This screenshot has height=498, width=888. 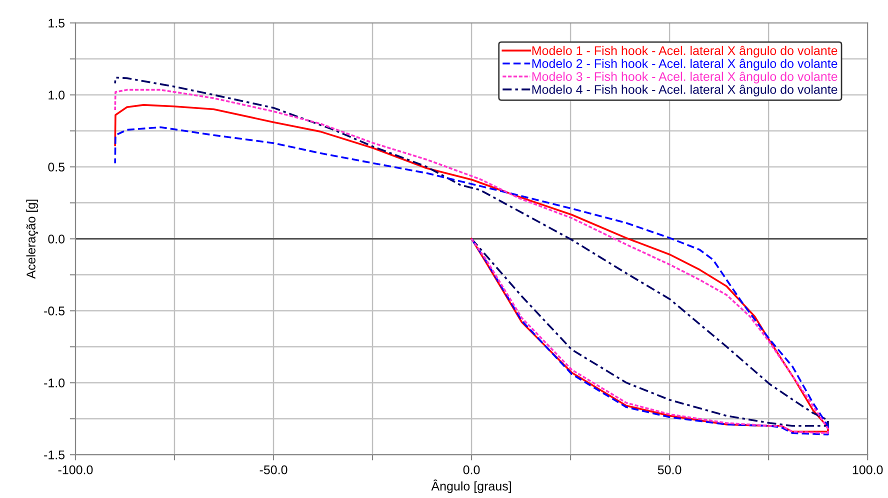 I want to click on y-tick-label: -1.5, so click(x=54, y=455).